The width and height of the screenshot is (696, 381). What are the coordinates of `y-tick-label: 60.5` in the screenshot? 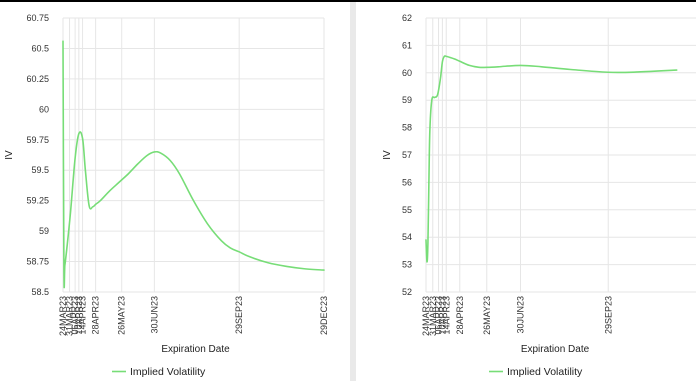 It's located at (40, 48).